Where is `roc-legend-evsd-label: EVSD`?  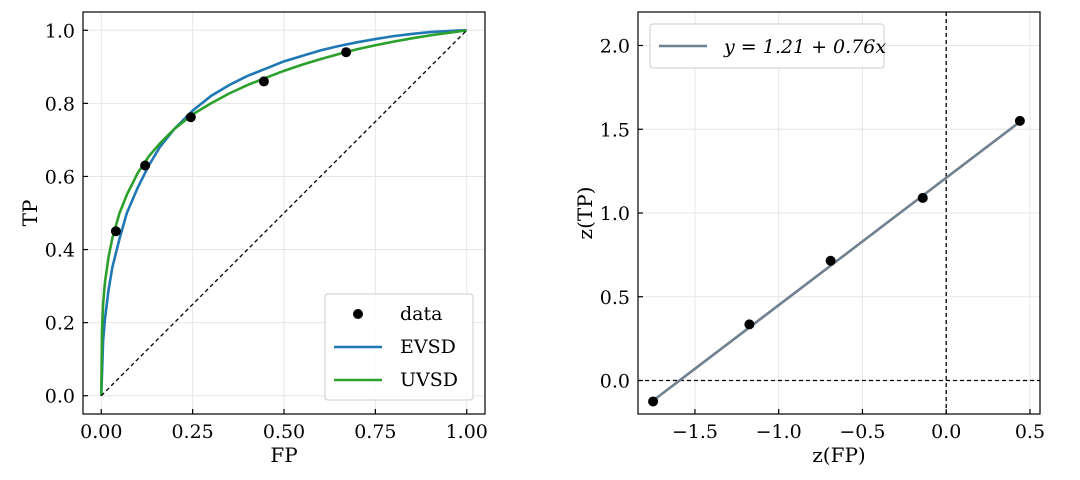
roc-legend-evsd-label: EVSD is located at coordinates (428, 347).